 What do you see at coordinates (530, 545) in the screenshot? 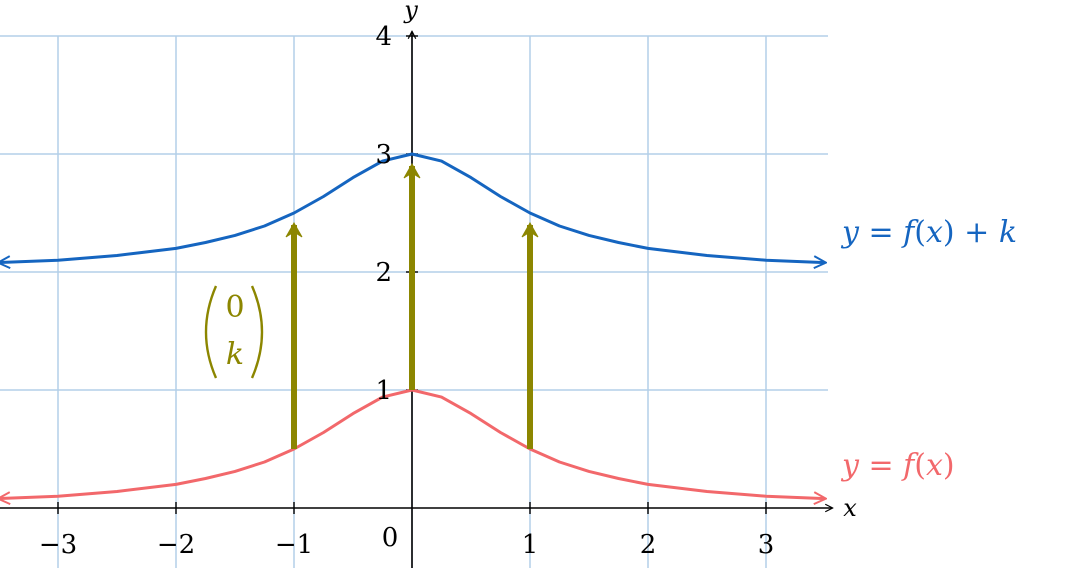
I see `x-tick-label: 1` at bounding box center [530, 545].